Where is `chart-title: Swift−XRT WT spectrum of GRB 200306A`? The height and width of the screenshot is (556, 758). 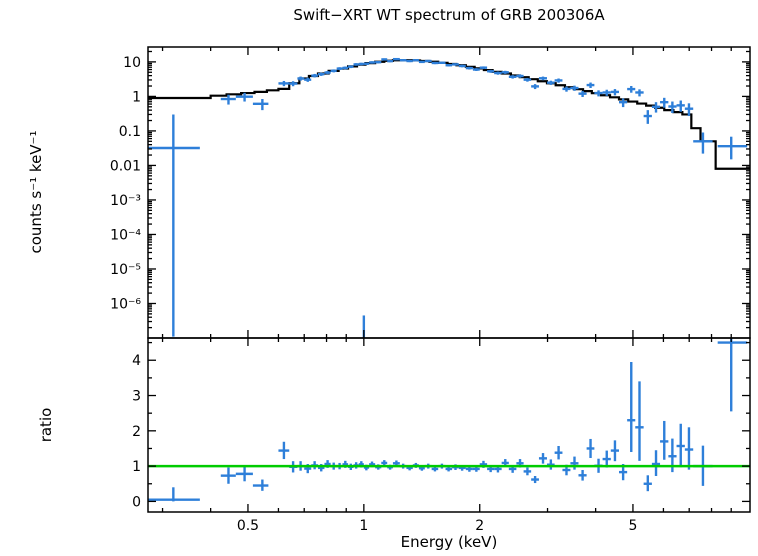 chart-title: Swift−XRT WT spectrum of GRB 200306A is located at coordinates (449, 15).